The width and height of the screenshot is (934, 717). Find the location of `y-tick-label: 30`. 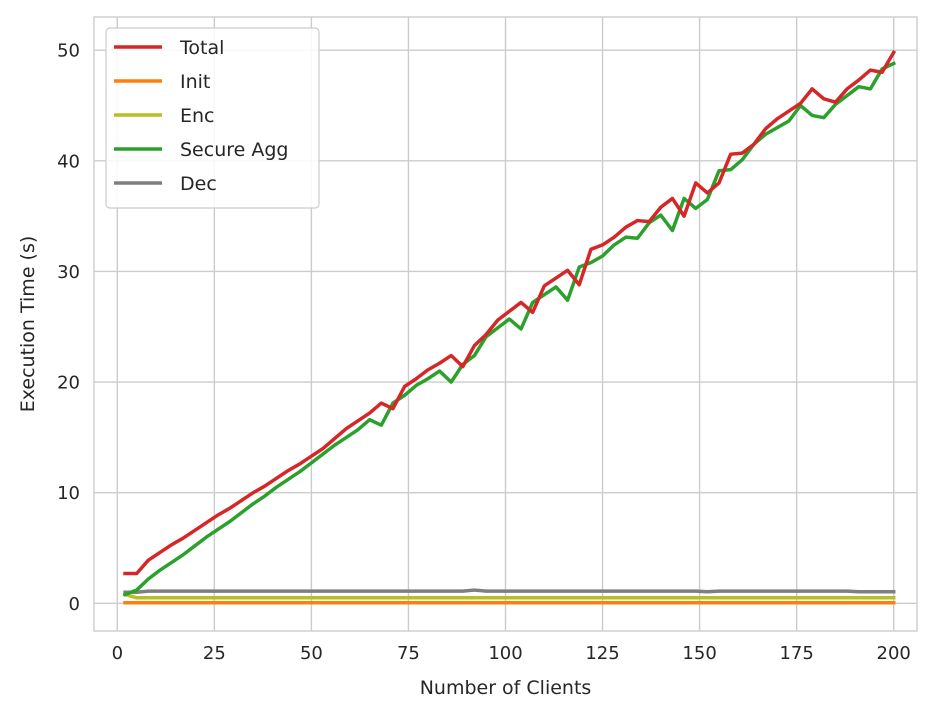

y-tick-label: 30 is located at coordinates (68, 272).